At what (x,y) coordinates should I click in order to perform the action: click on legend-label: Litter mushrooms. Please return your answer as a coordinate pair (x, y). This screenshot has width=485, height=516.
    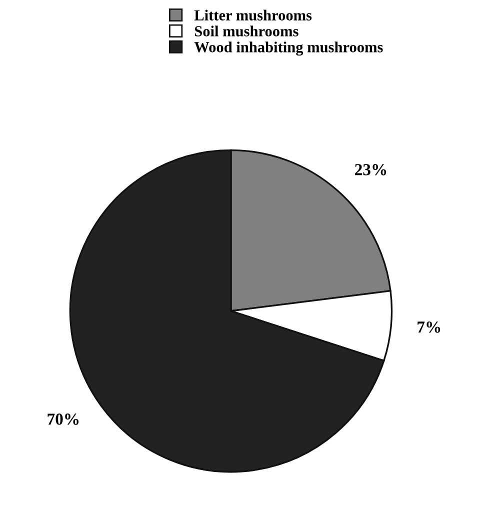
    Looking at the image, I should click on (253, 15).